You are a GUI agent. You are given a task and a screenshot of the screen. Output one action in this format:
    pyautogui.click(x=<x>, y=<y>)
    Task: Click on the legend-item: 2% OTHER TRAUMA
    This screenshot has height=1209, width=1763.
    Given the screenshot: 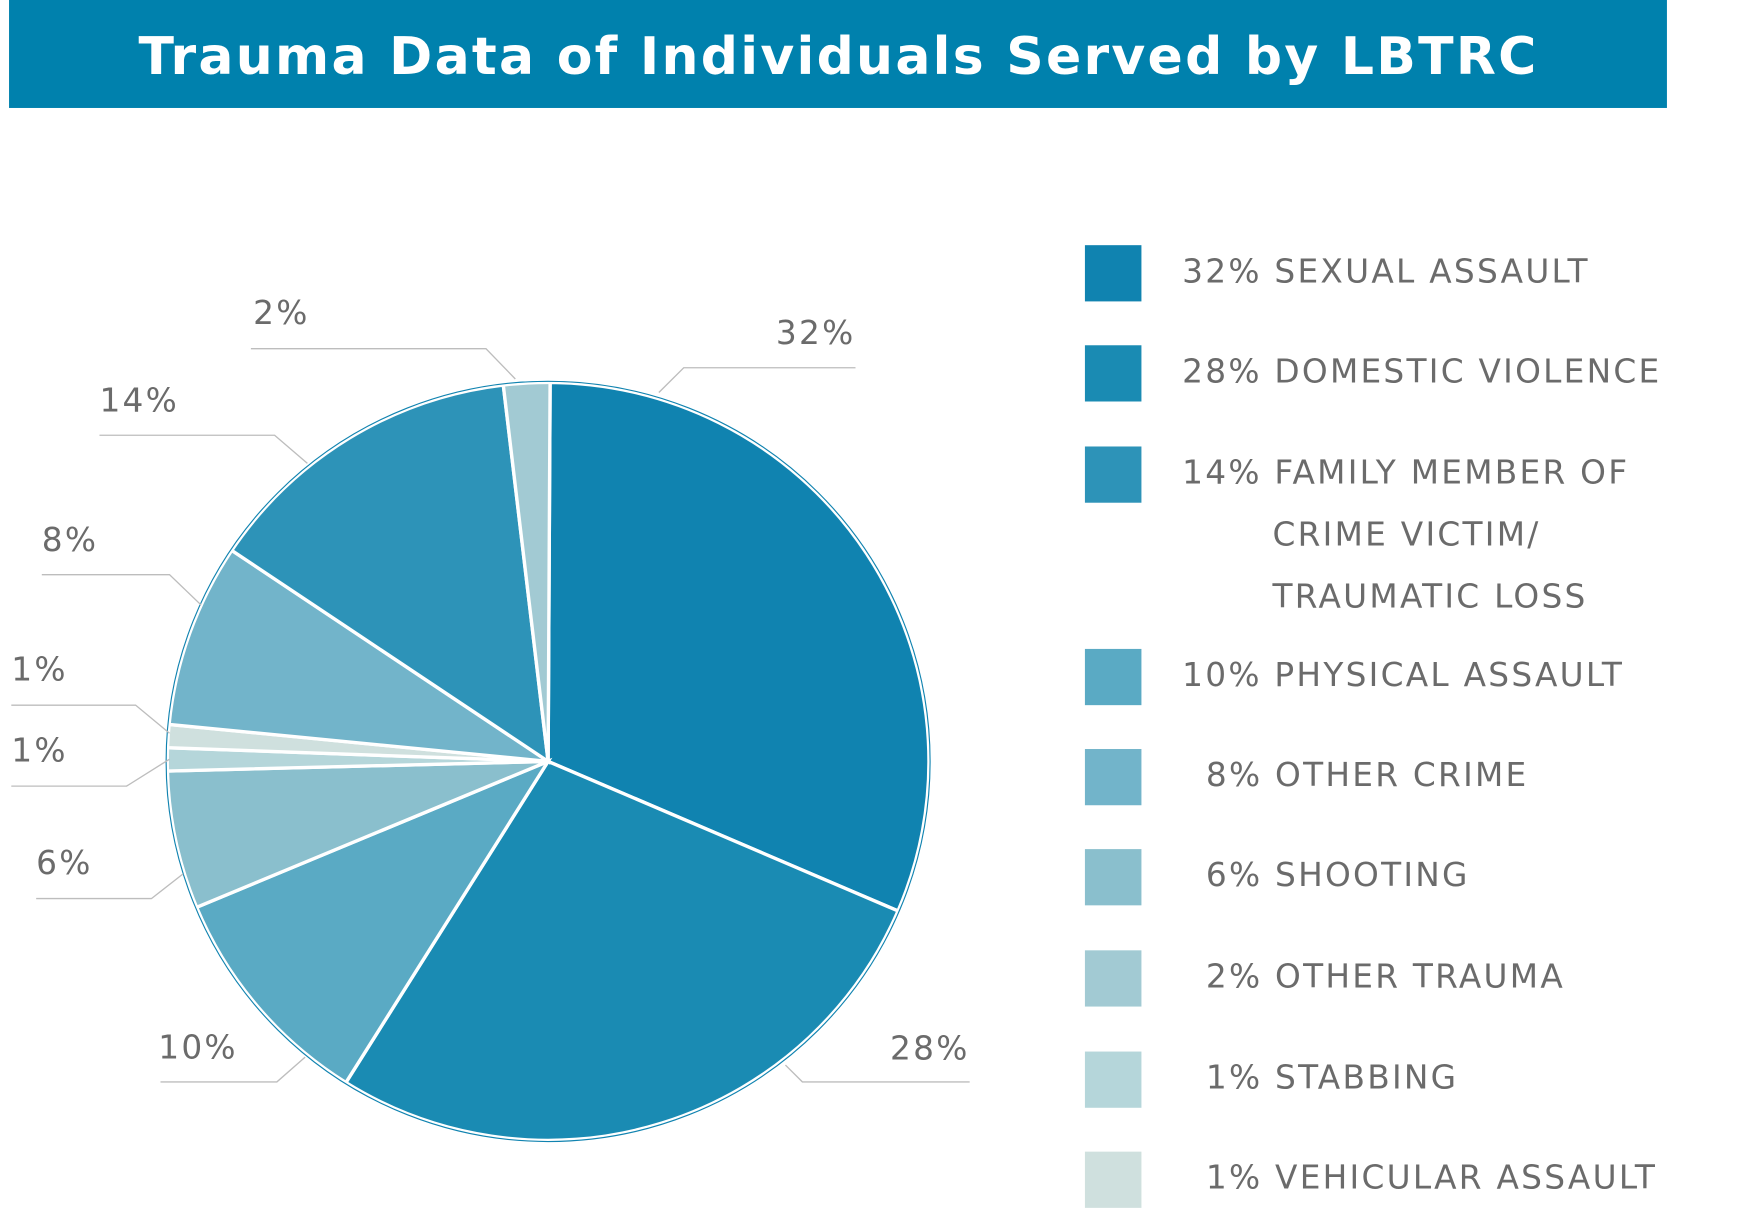 What is the action you would take?
    pyautogui.click(x=1324, y=978)
    